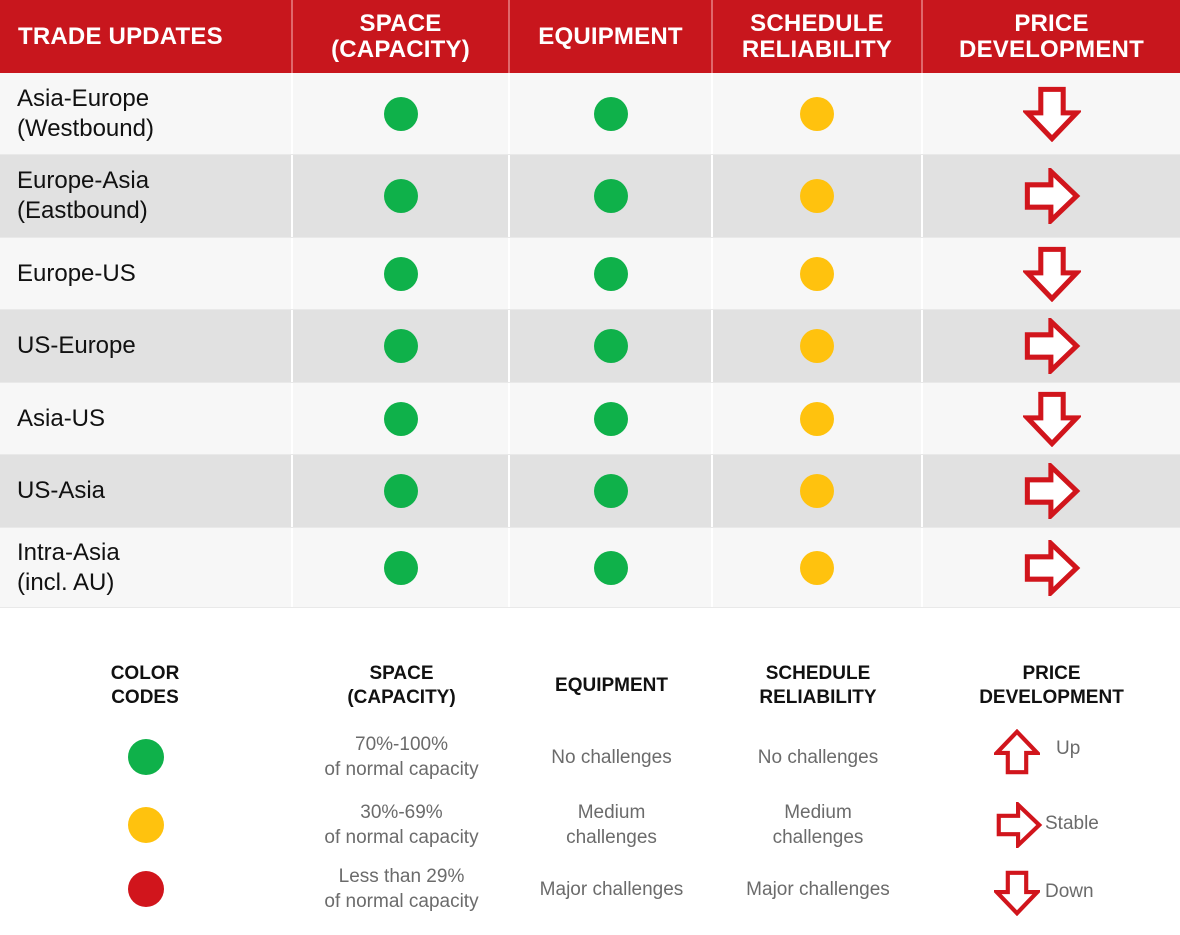 Image resolution: width=1180 pixels, height=935 pixels. Describe the element at coordinates (146, 418) in the screenshot. I see `trade-label: Asia-US` at that location.